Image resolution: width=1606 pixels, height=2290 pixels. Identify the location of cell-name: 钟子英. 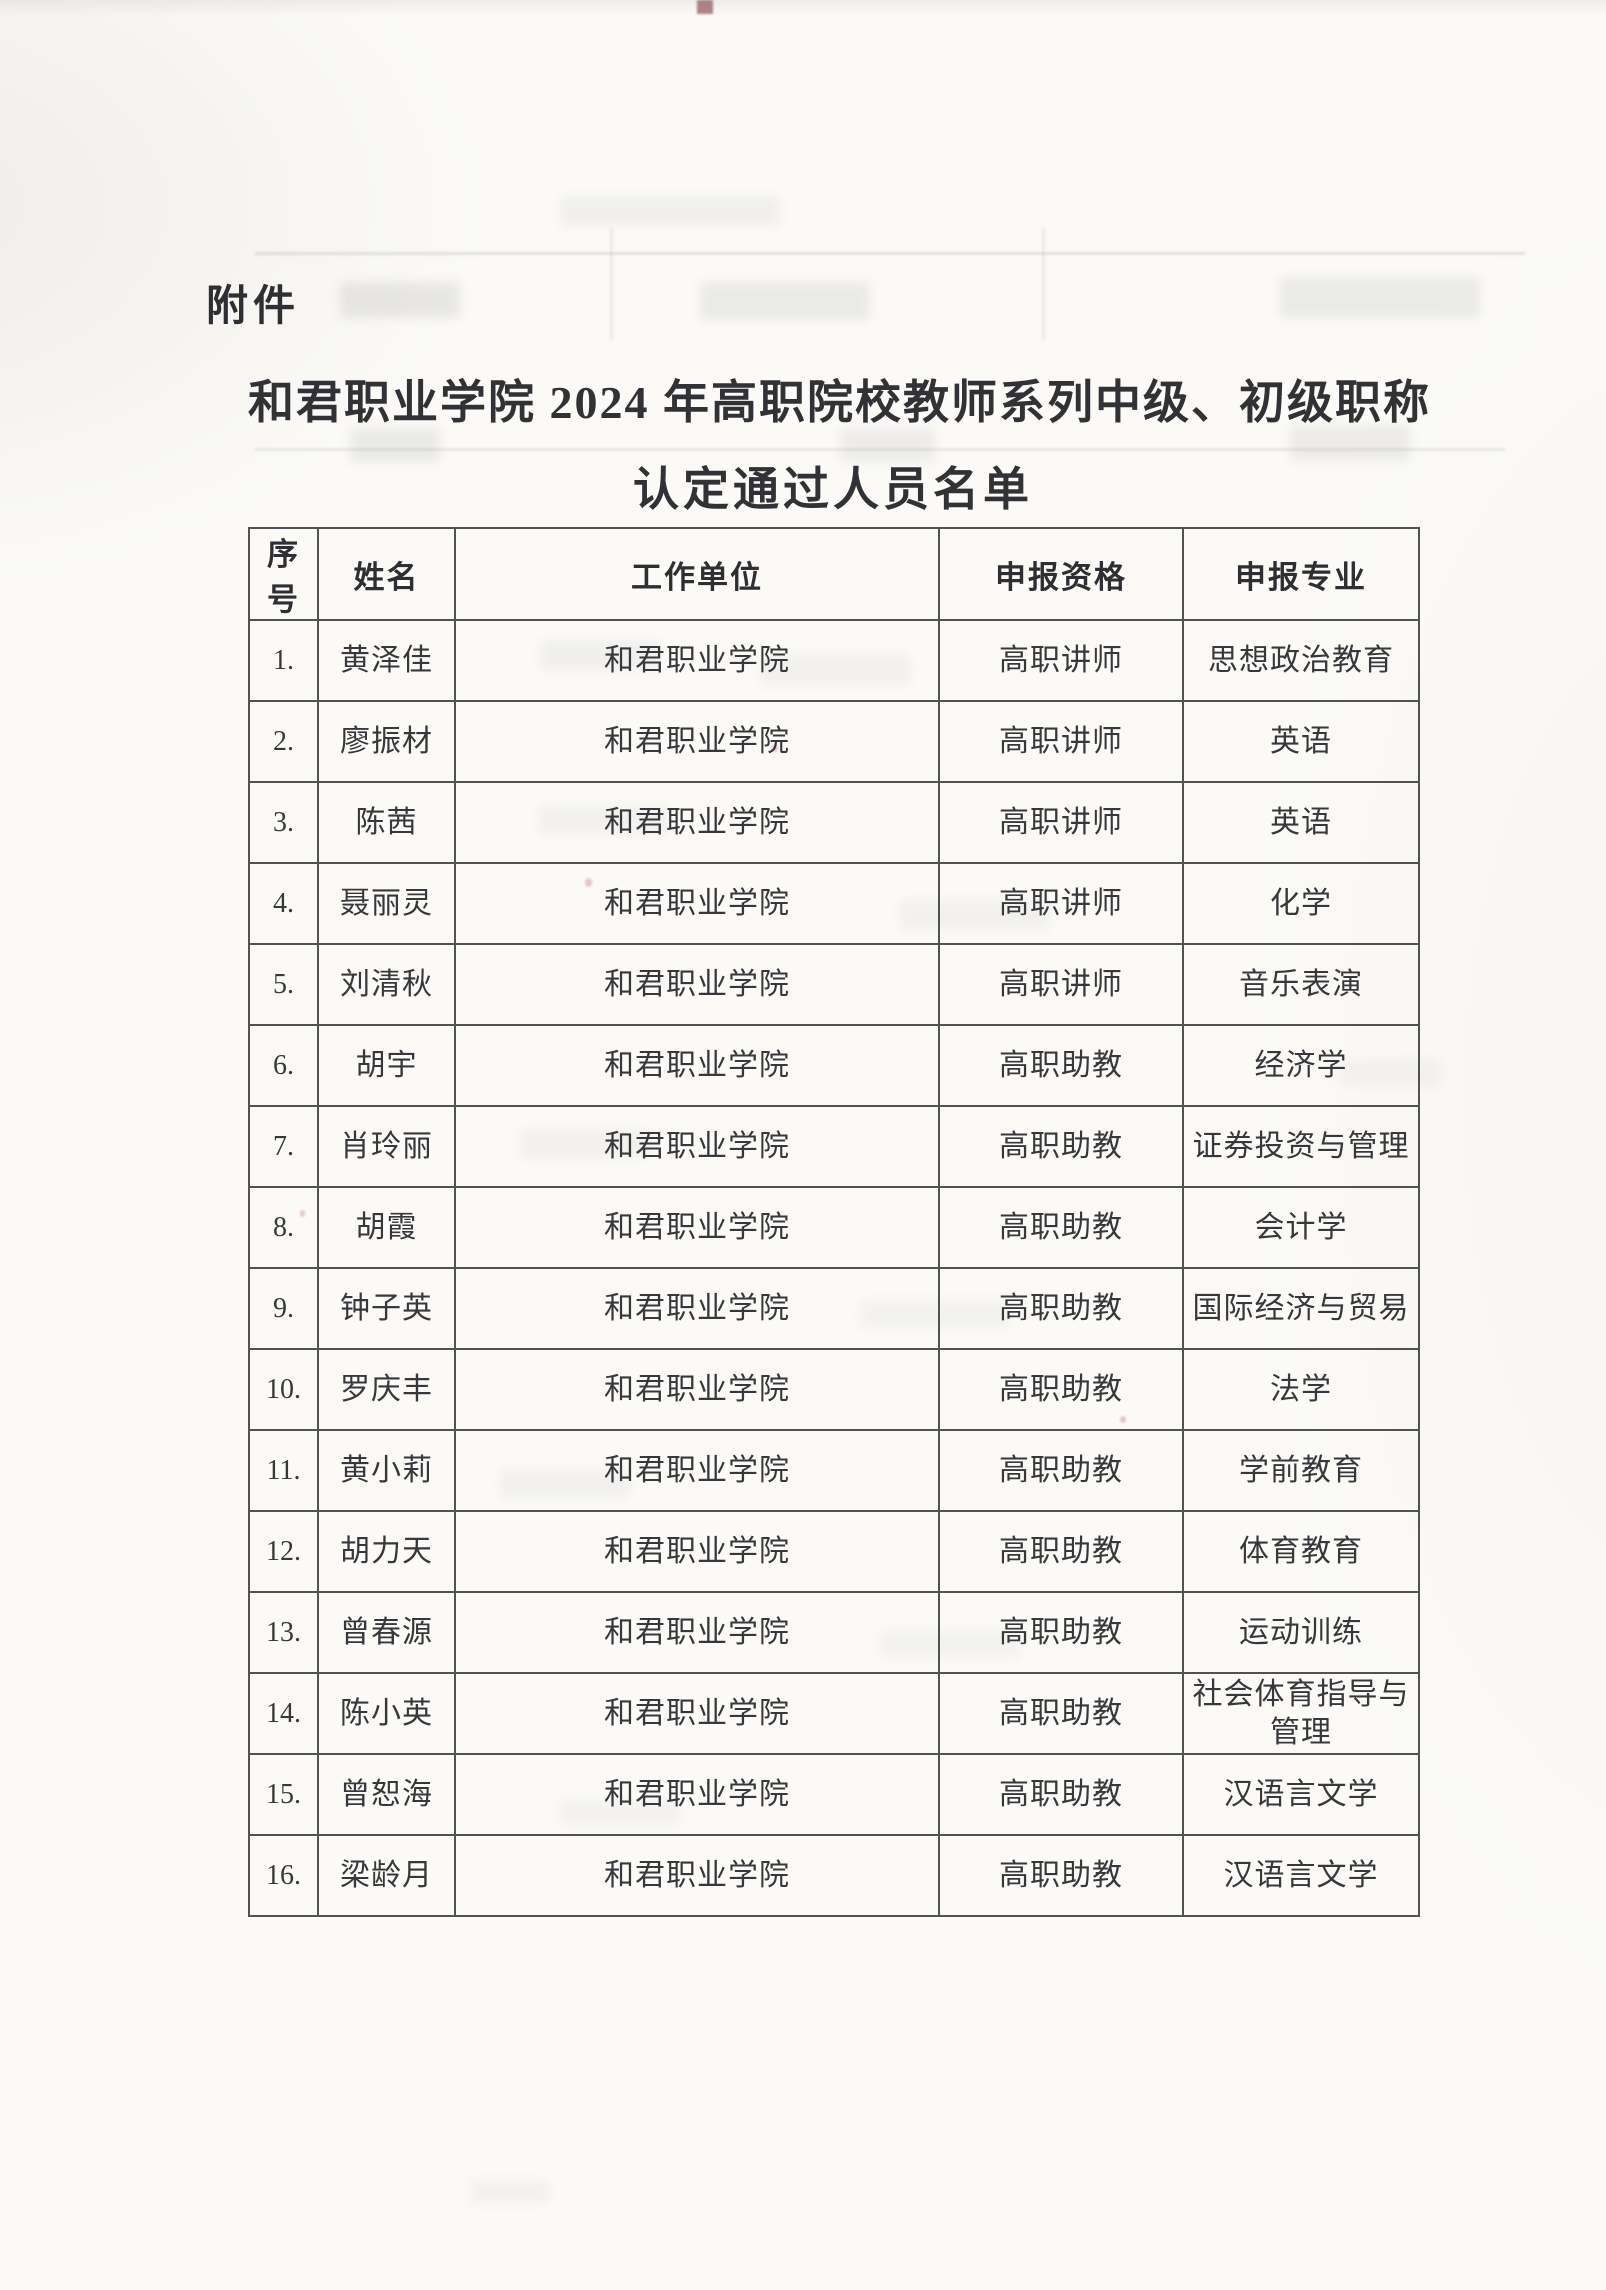
(386, 1308).